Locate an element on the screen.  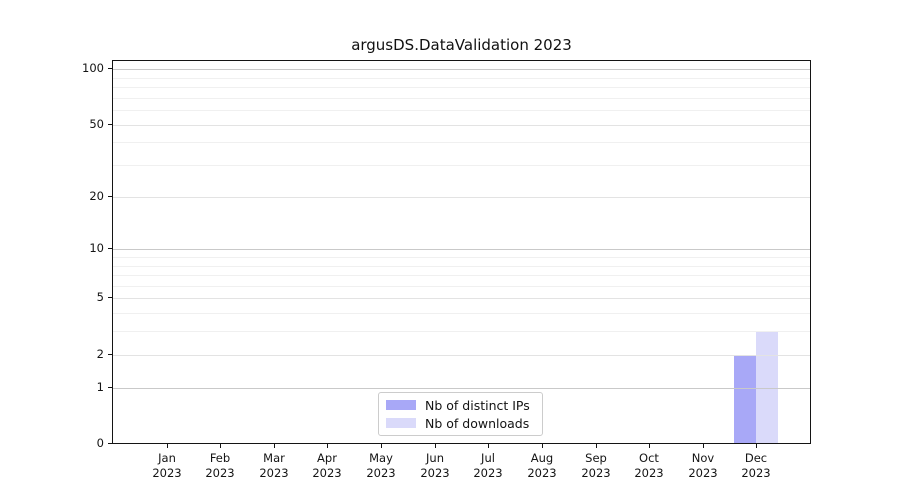
x-tick-month: Sep is located at coordinates (596, 458).